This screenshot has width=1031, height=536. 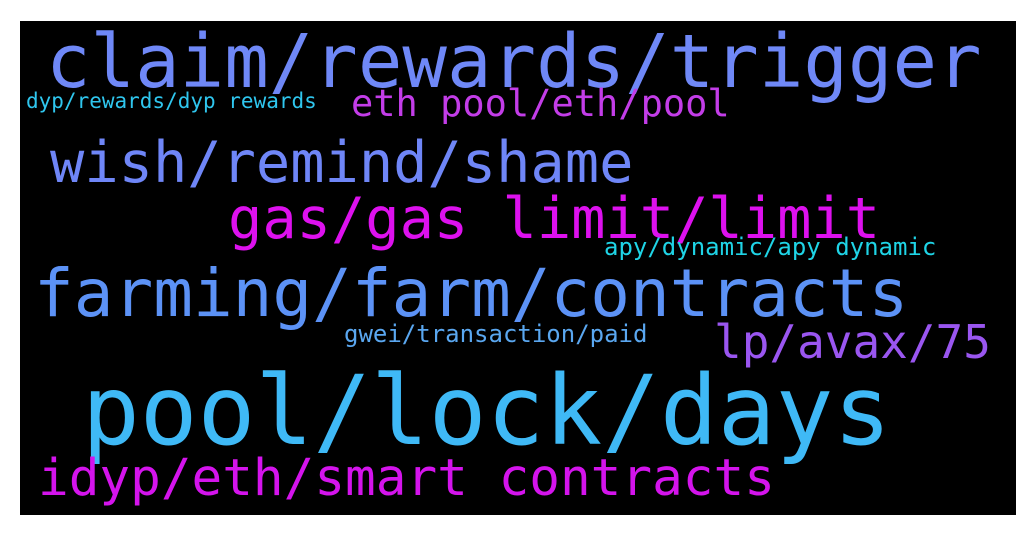 I want to click on word-apy-dynamic: apy/dynamic/apy dynamic, so click(x=770, y=247).